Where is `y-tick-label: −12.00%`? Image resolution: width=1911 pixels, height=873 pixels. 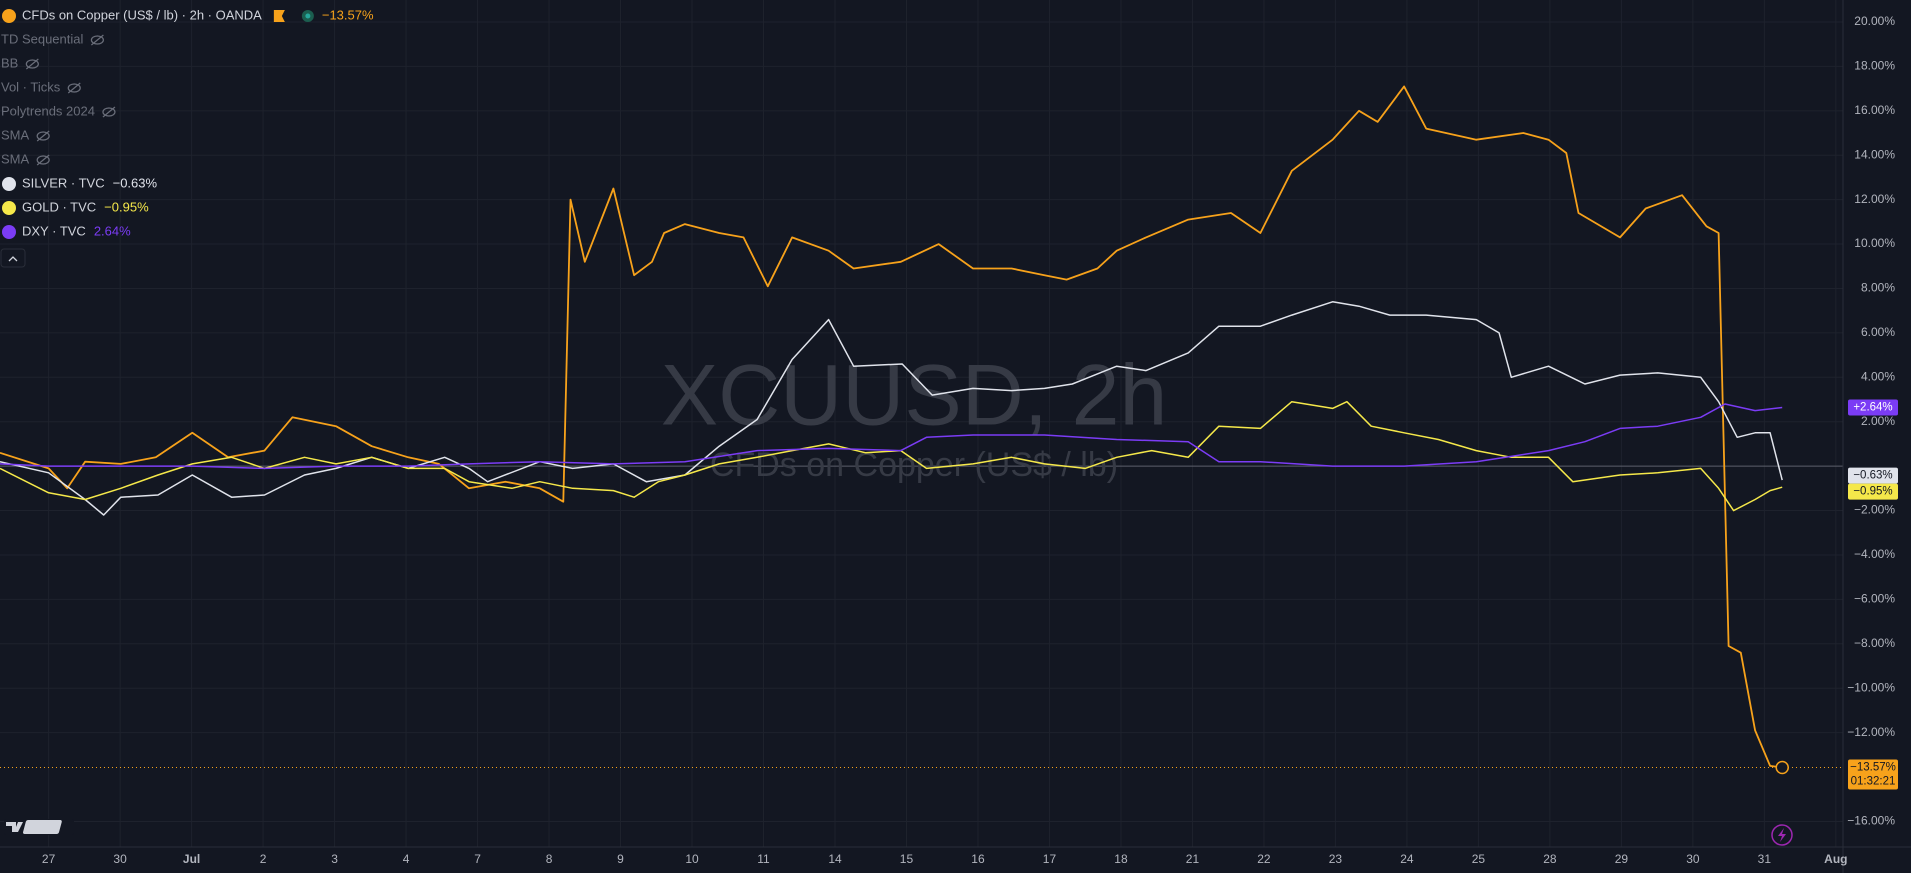 y-tick-label: −12.00% is located at coordinates (1871, 732).